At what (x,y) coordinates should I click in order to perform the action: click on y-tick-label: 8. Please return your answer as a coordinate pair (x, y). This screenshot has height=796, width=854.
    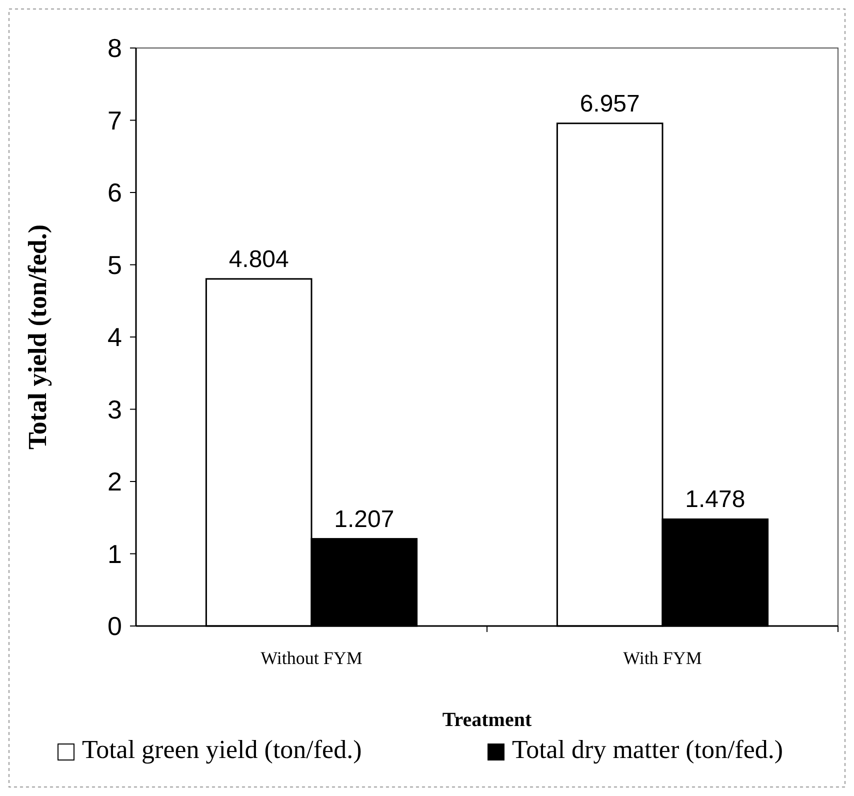
    Looking at the image, I should click on (115, 48).